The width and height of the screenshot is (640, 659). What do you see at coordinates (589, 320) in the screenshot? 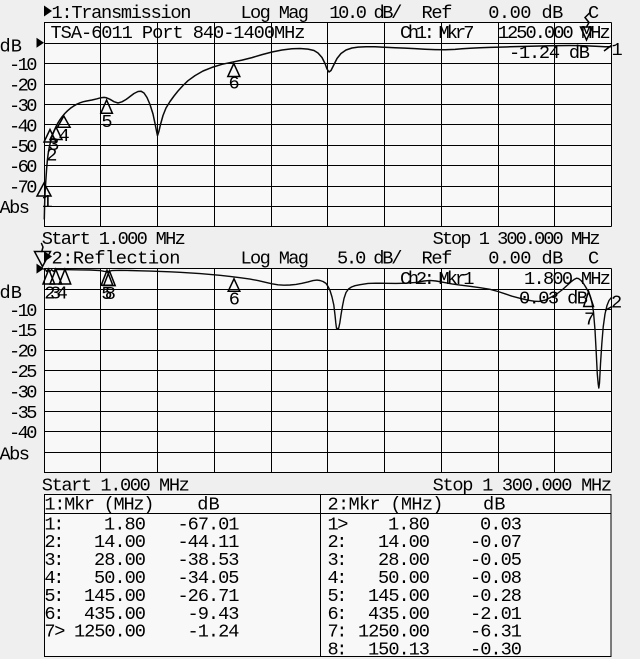
I see `svg-text: 7` at bounding box center [589, 320].